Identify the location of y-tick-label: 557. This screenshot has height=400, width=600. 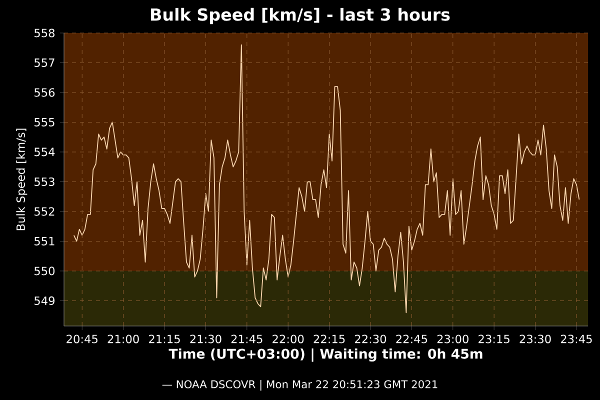
(44, 62).